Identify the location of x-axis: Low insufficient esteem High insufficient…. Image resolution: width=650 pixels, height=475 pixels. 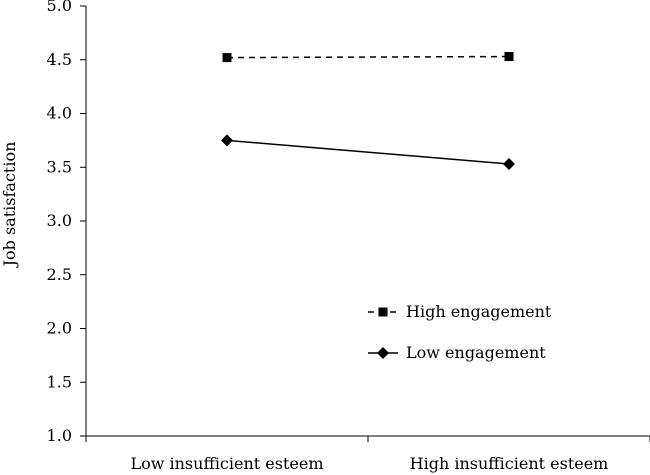
(367, 454).